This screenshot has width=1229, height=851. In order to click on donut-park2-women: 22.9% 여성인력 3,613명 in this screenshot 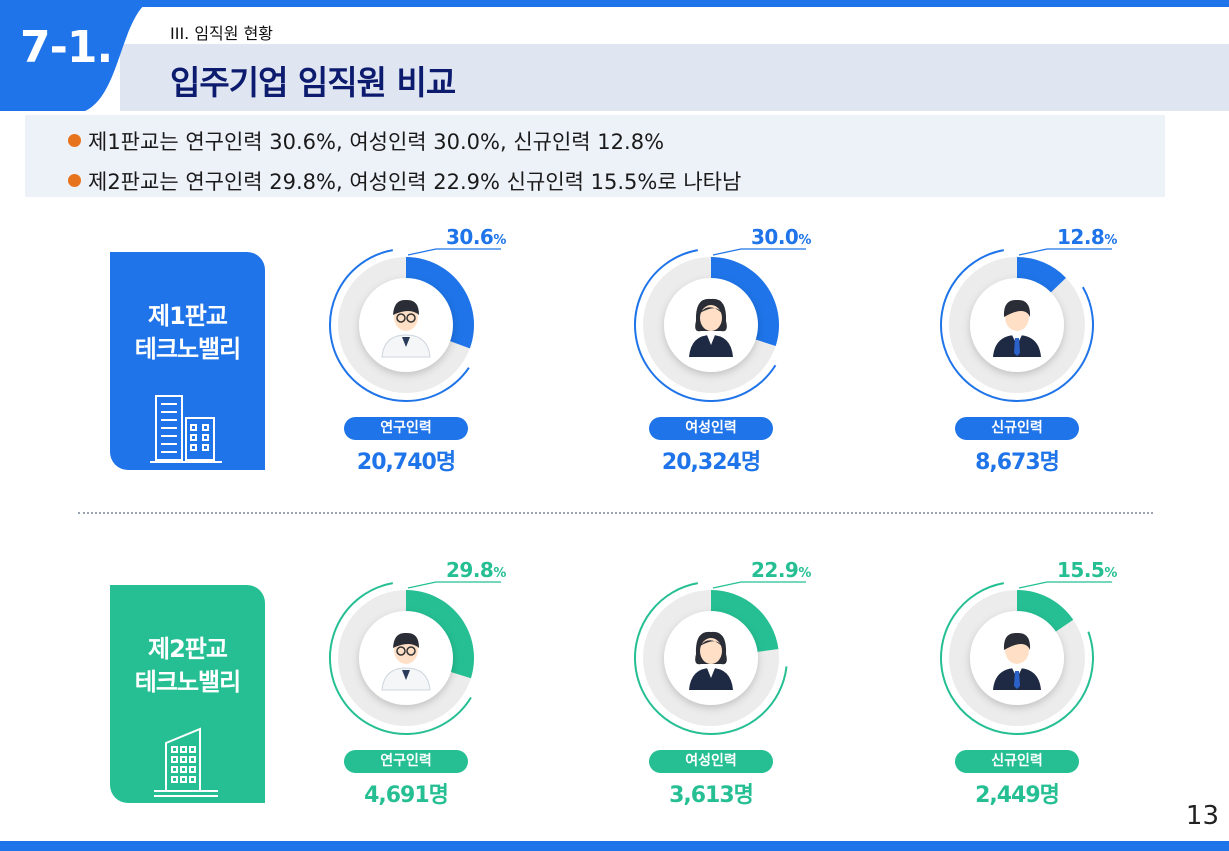, I will do `click(718, 683)`.